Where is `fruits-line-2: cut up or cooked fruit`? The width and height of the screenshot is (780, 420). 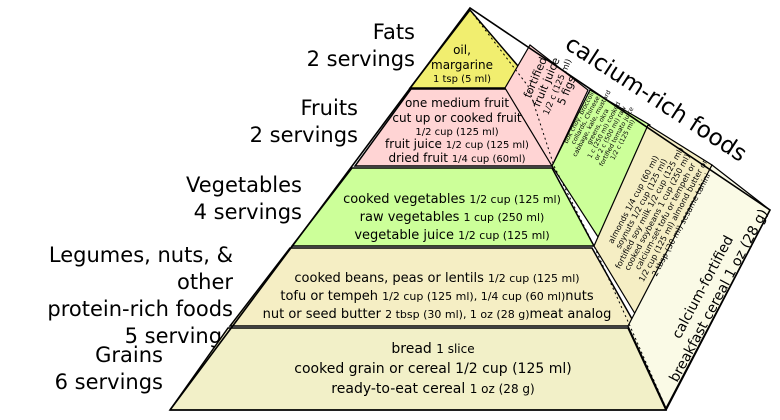
fruits-line-2: cut up or cooked fruit is located at coordinates (457, 118).